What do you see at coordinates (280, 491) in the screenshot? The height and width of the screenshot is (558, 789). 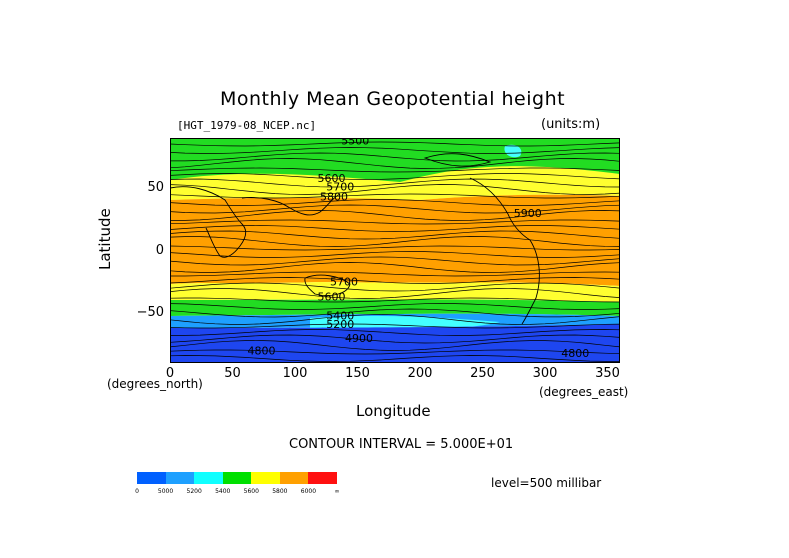 I see `colorbar-label: 5800` at bounding box center [280, 491].